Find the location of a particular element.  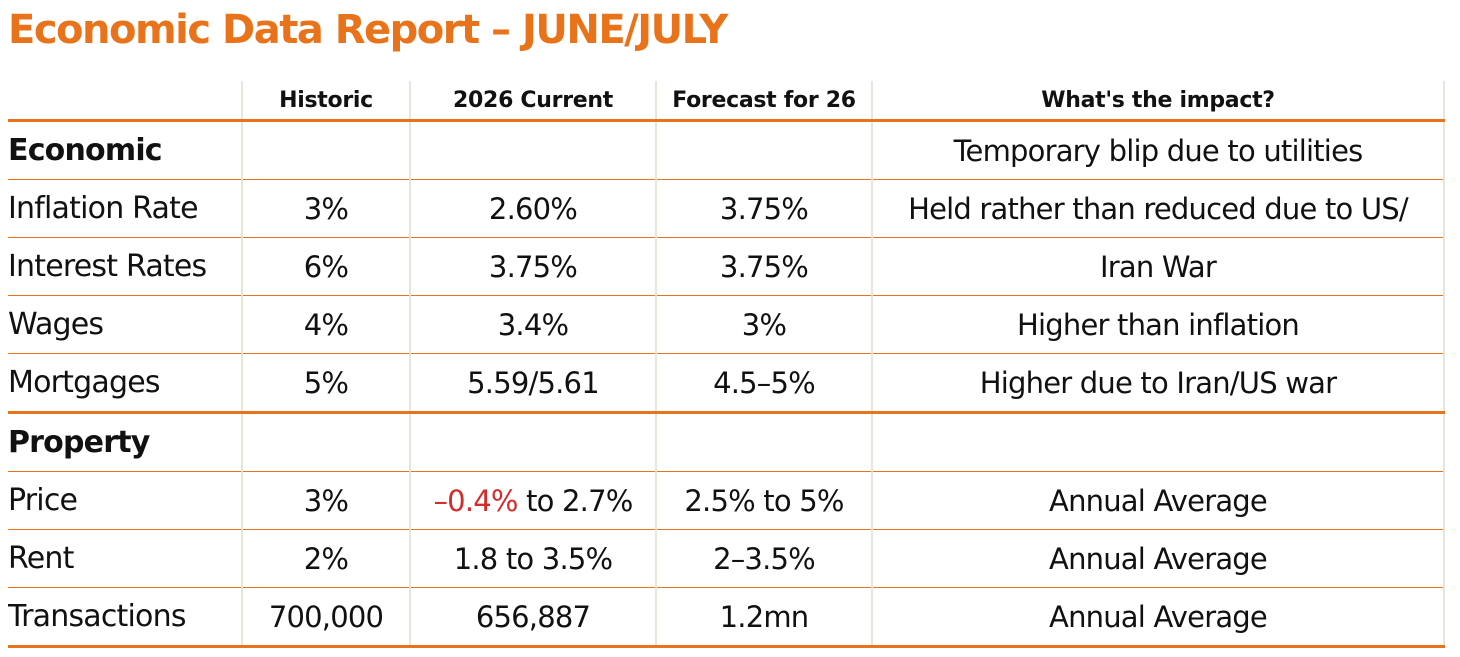

forecast-cell: 3% is located at coordinates (763, 324).